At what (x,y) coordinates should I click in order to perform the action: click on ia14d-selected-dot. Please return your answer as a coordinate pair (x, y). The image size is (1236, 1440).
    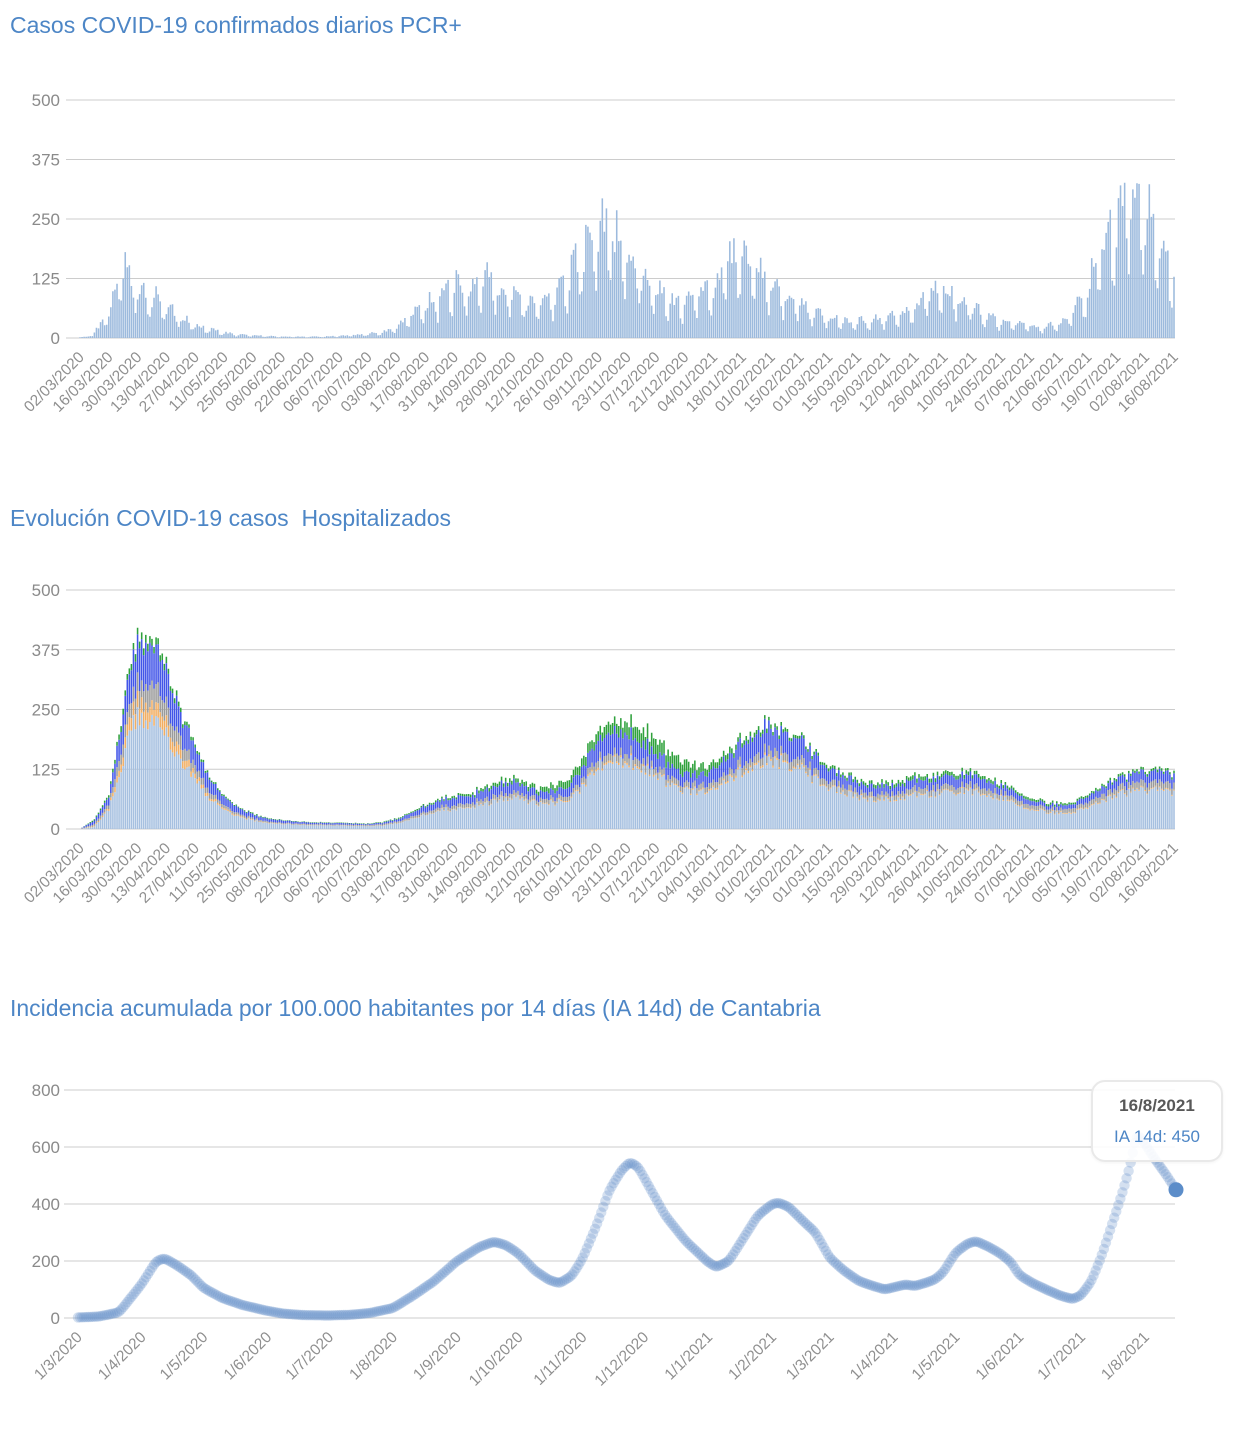
    Looking at the image, I should click on (1176, 1190).